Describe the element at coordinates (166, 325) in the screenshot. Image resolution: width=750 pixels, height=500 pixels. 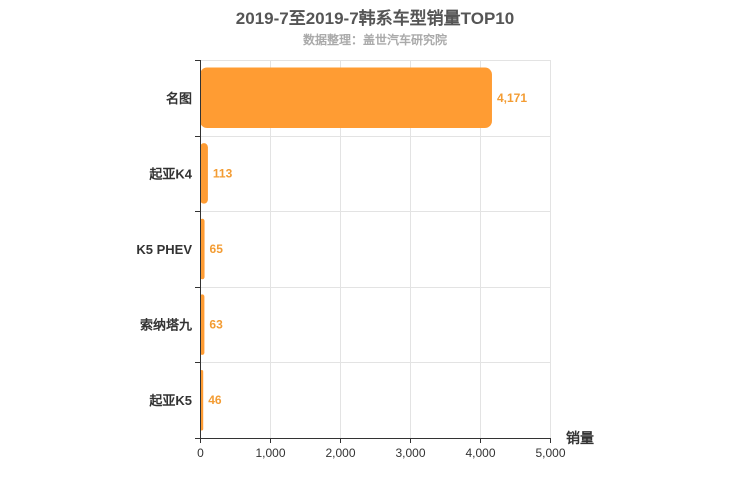
I see `category-label: 索纳塔九` at that location.